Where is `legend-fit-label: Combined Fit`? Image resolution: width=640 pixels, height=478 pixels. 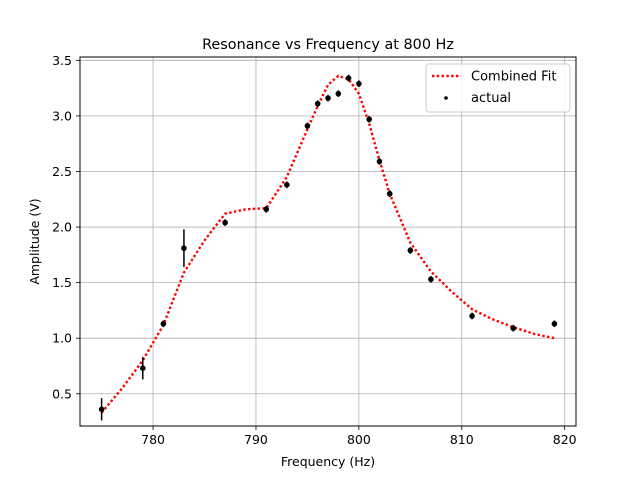
legend-fit-label: Combined Fit is located at coordinates (513, 77).